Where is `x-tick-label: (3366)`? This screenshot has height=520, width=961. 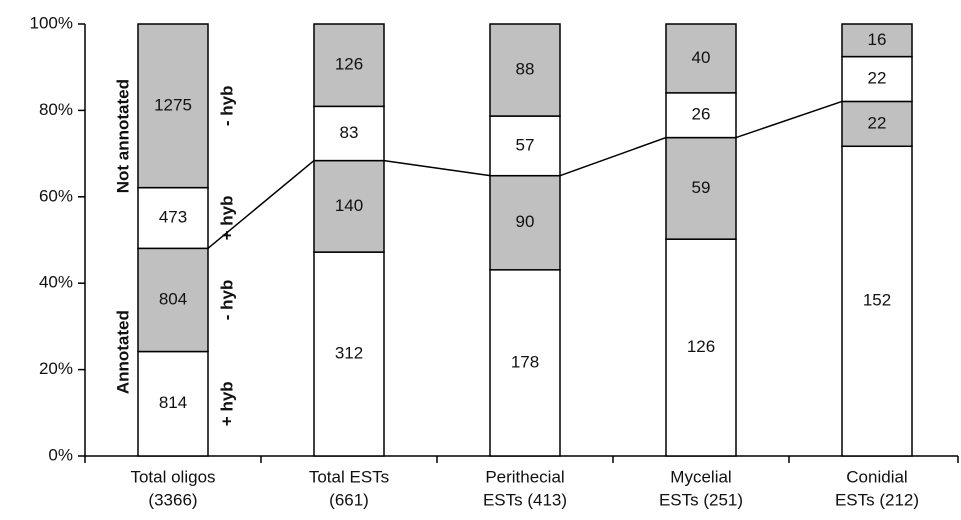
x-tick-label: (3366) is located at coordinates (172, 499).